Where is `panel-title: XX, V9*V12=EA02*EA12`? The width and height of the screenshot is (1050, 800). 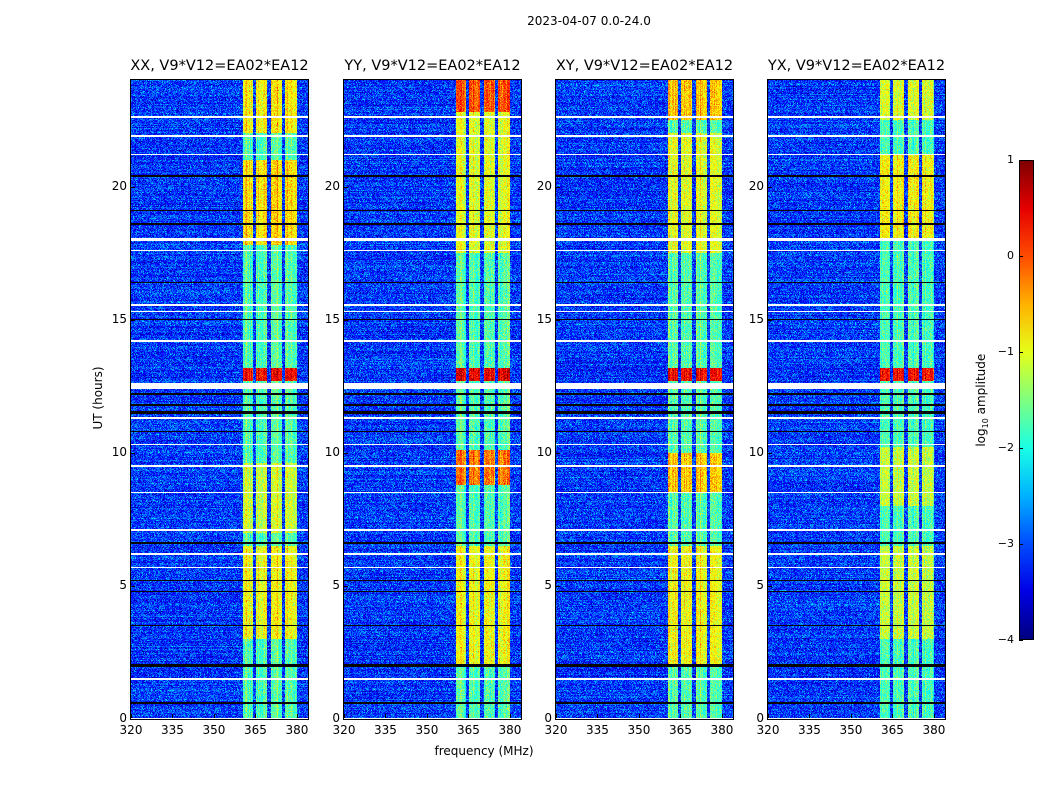
panel-title: XX, V9*V12=EA02*EA12 is located at coordinates (219, 66).